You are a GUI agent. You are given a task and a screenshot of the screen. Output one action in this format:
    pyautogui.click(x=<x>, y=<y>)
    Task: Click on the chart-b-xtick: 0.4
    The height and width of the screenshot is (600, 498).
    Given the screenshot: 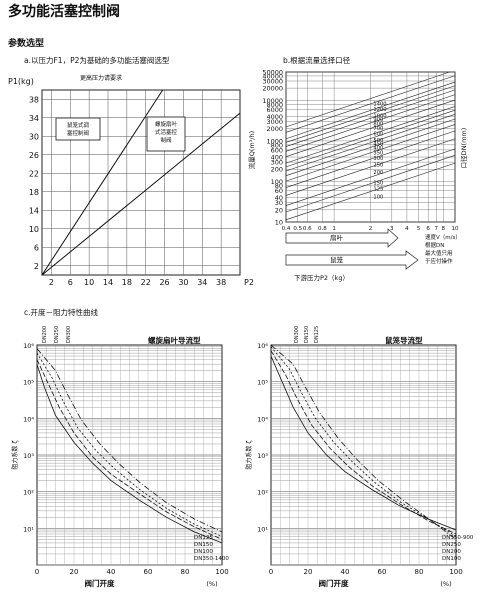 What is the action you would take?
    pyautogui.click(x=286, y=229)
    